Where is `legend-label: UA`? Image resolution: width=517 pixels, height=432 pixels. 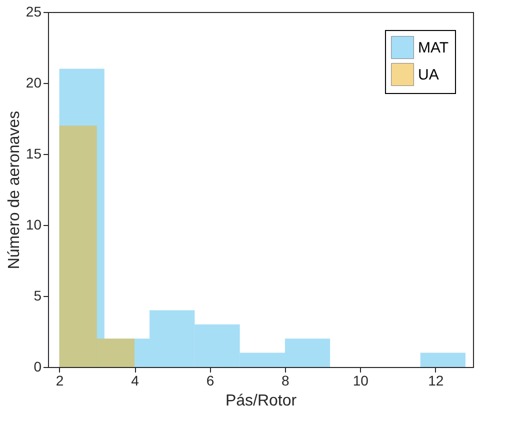 legend-label: UA is located at coordinates (428, 75).